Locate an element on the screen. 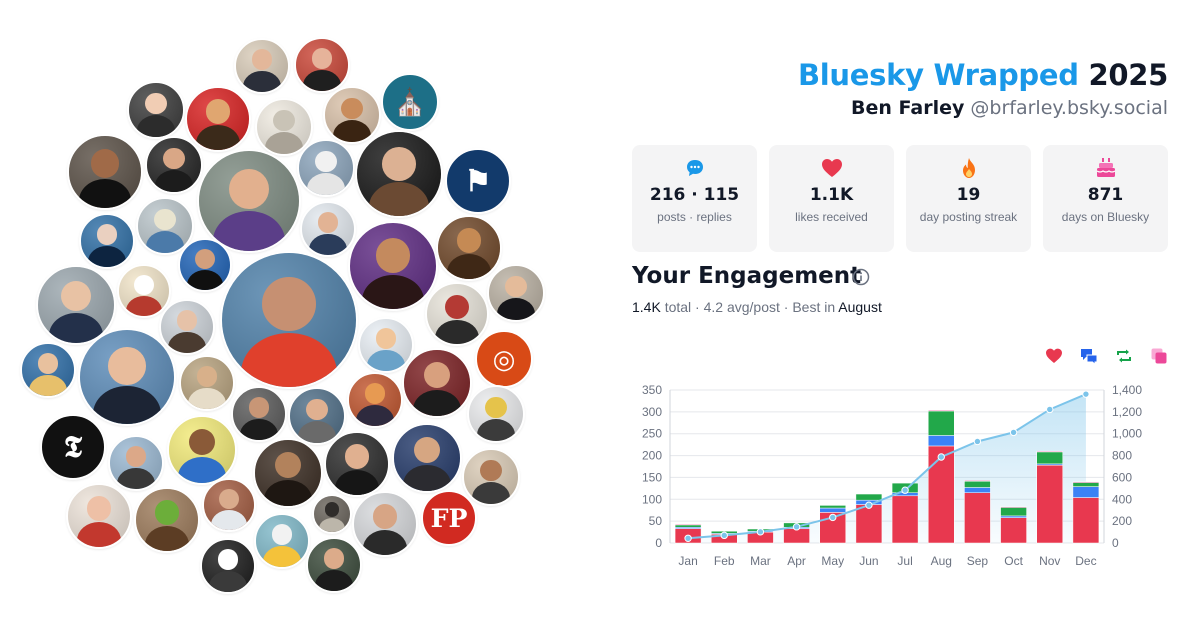 The width and height of the screenshot is (1200, 630). avatar-room-interior is located at coordinates (469, 248).